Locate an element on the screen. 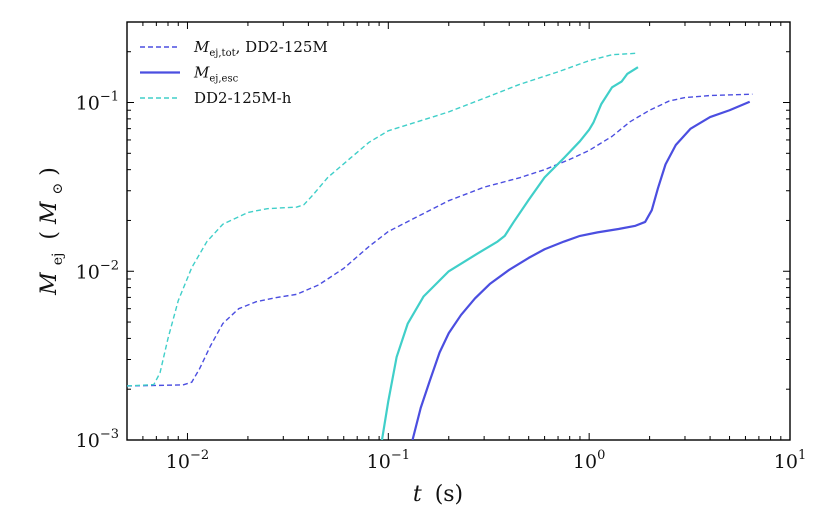 Image resolution: width=830 pixels, height=519 pixels. x-tick-labels: 10⁻² 10⁻¹ 10⁰ 10¹ is located at coordinates (486, 460).